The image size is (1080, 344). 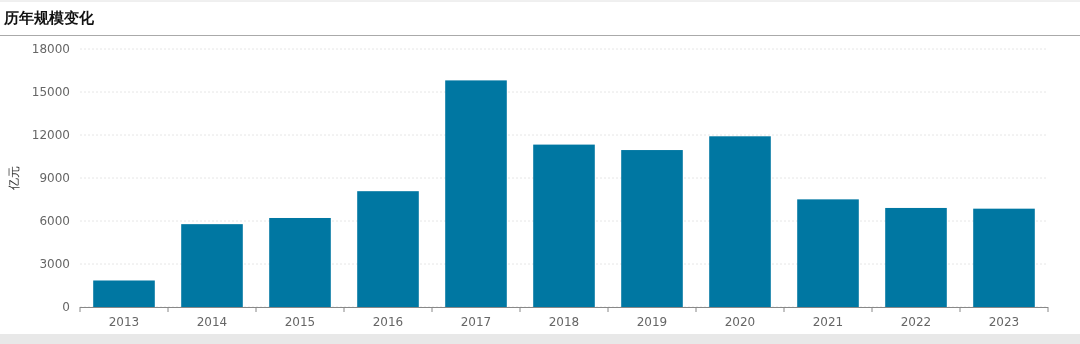 I want to click on y-tick-label: 3000, so click(x=54, y=264).